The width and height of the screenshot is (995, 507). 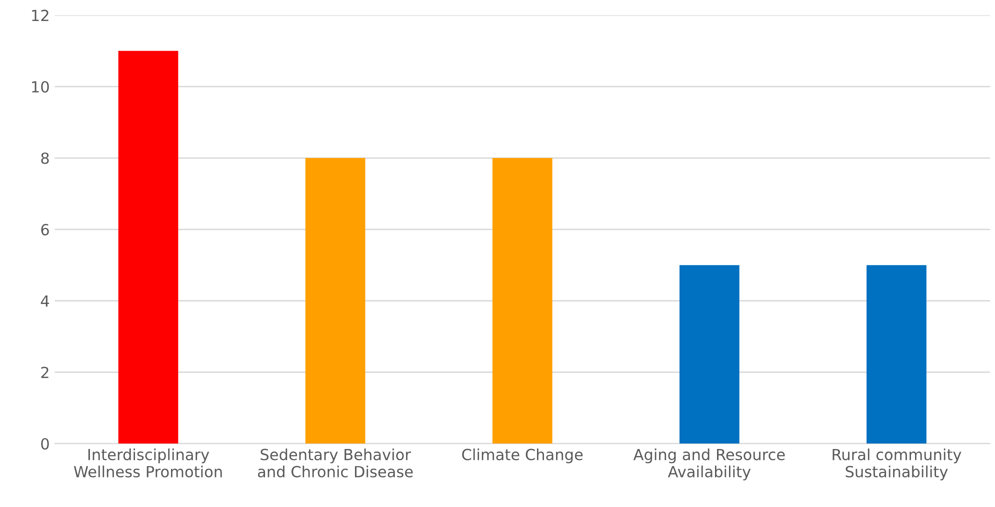 What do you see at coordinates (897, 464) in the screenshot?
I see `x-tick-label: Rural community Sustainability` at bounding box center [897, 464].